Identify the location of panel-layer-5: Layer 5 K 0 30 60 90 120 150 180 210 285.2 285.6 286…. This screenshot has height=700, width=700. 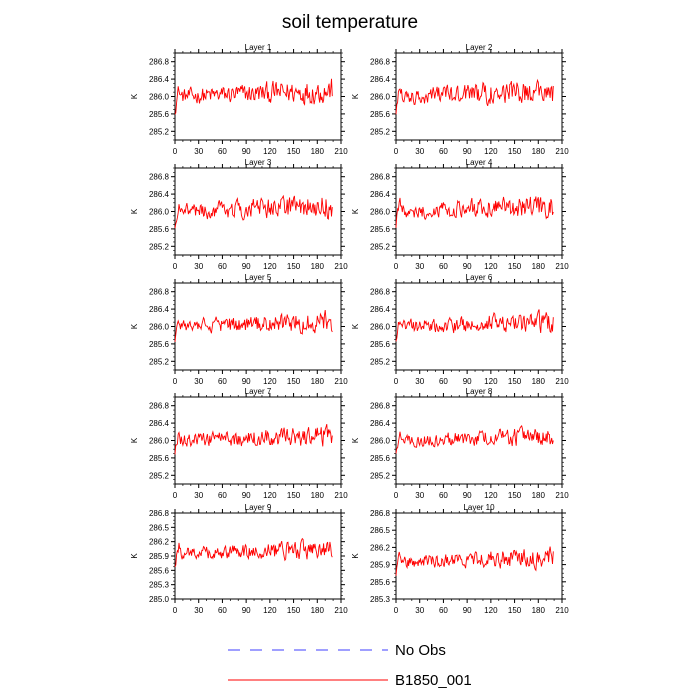
(239, 329).